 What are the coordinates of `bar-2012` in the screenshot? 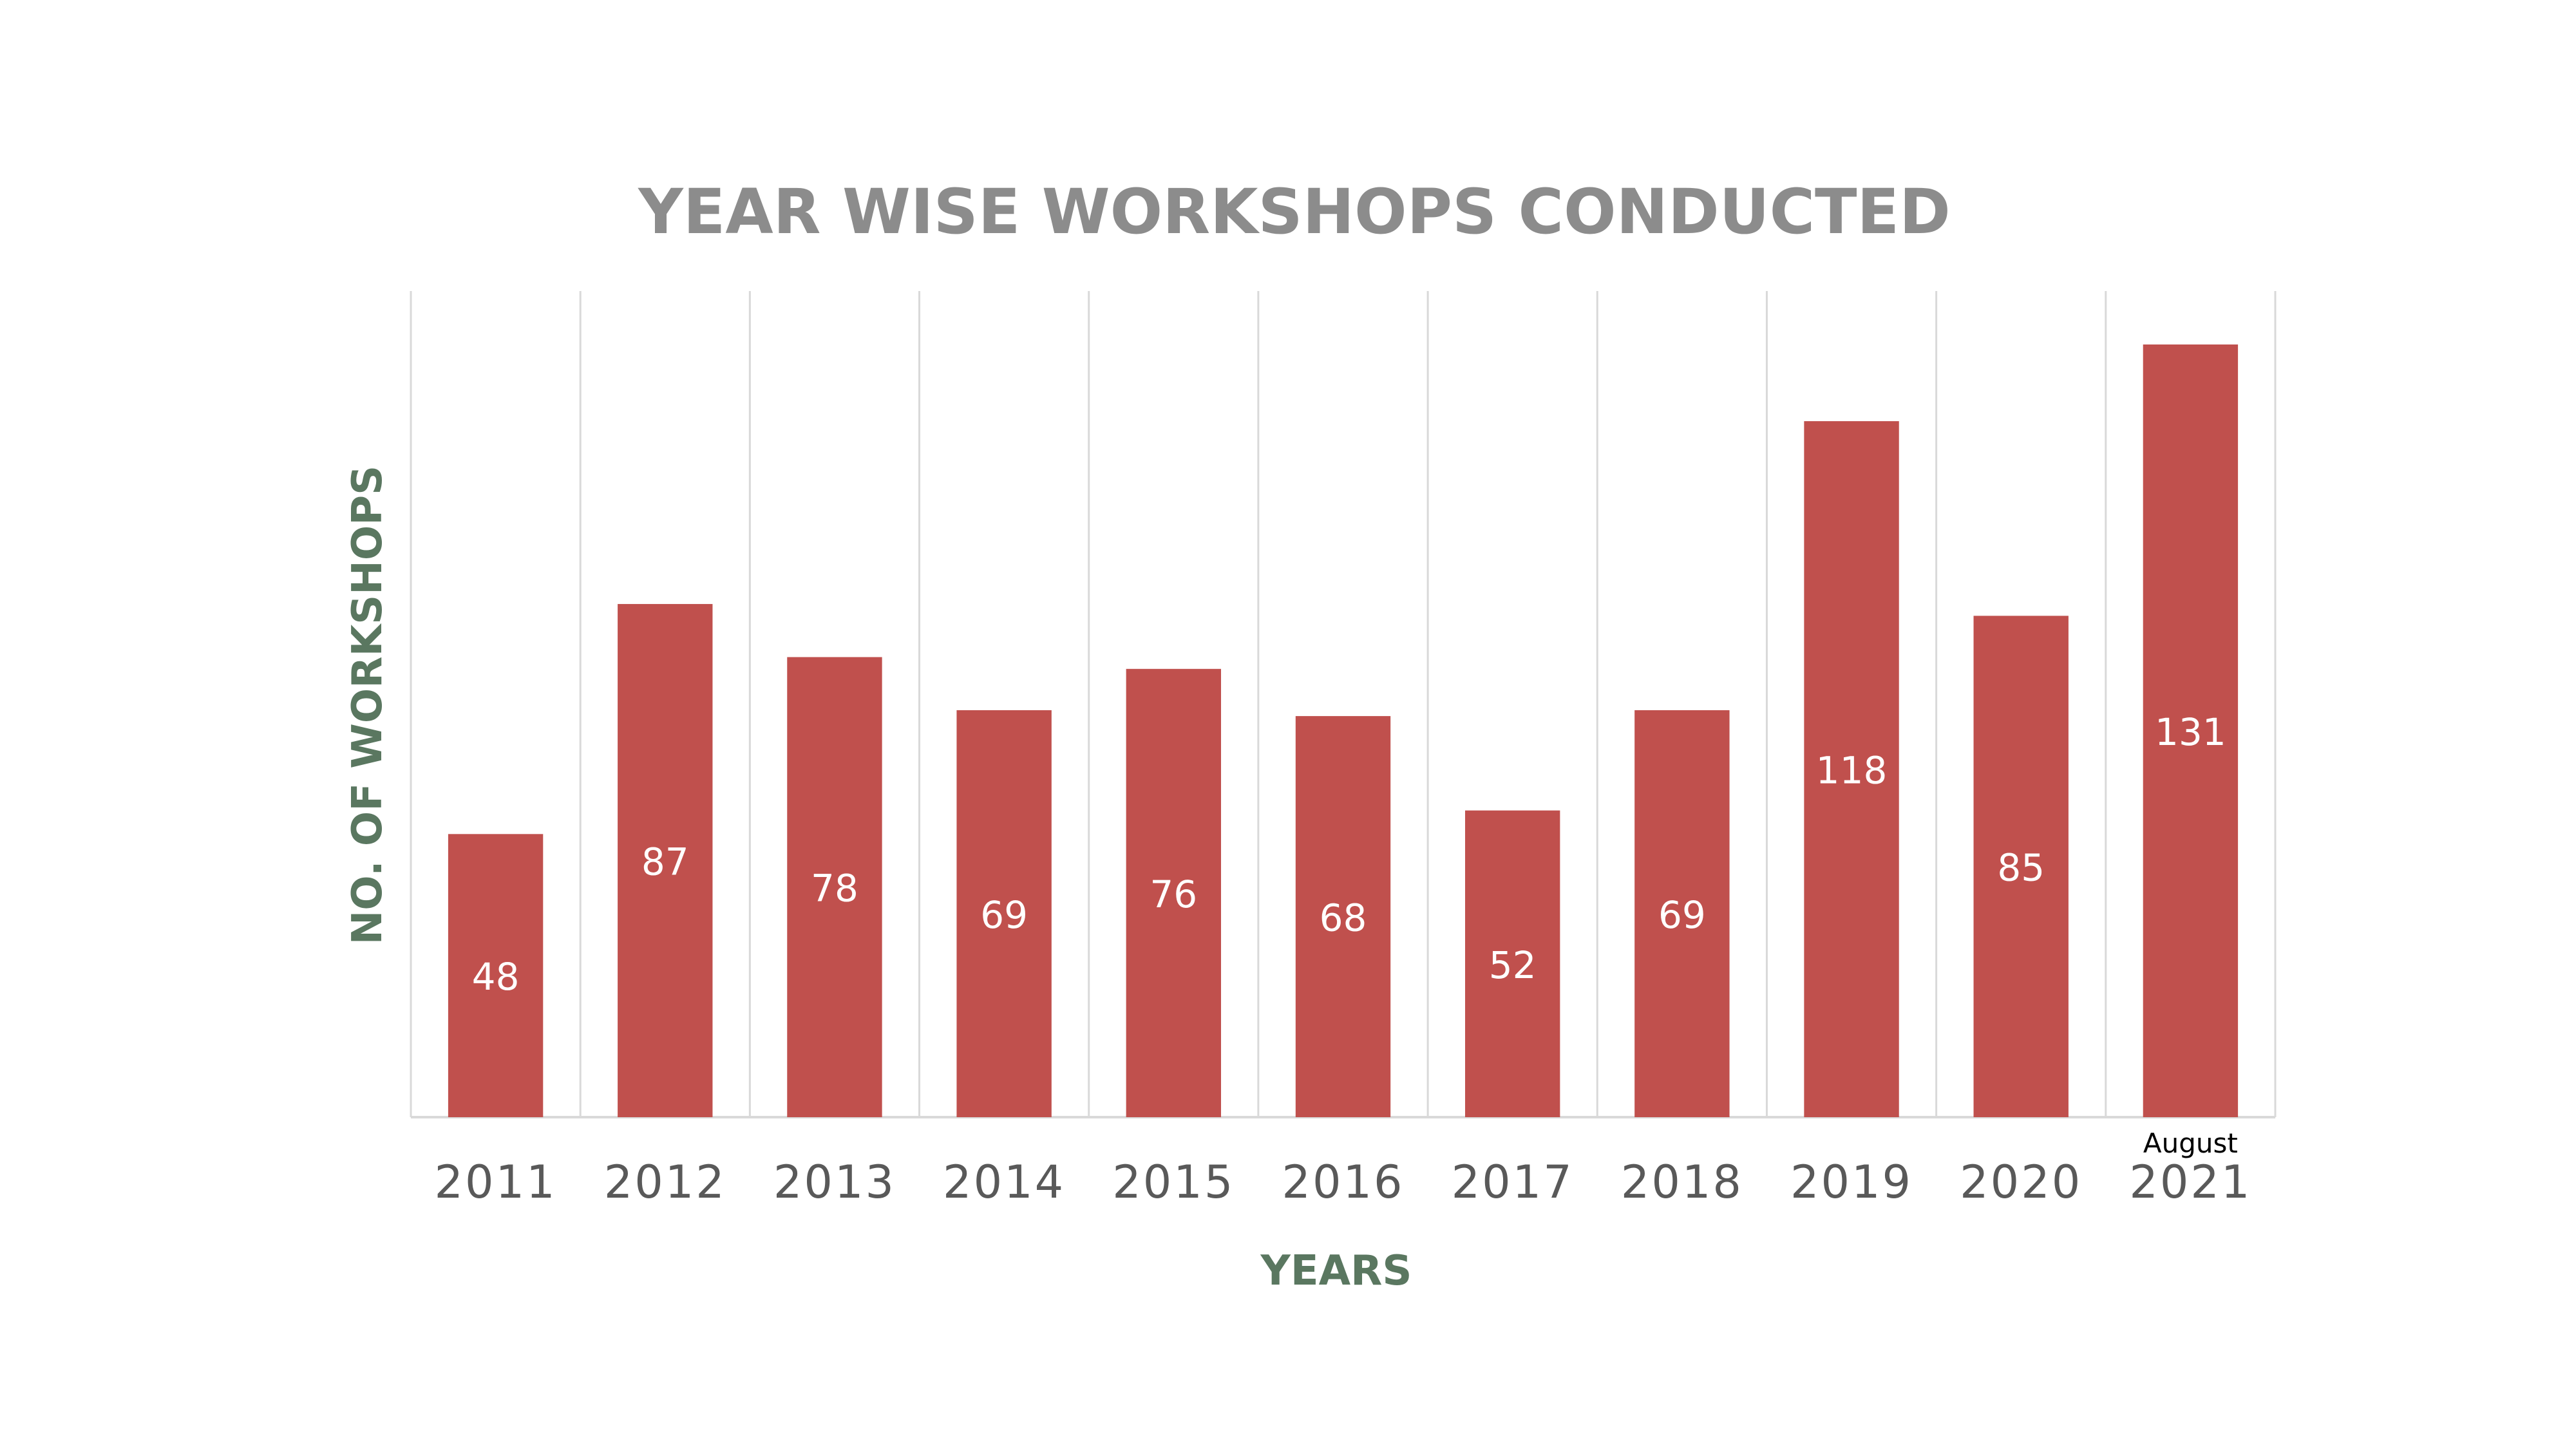 It's located at (665, 860).